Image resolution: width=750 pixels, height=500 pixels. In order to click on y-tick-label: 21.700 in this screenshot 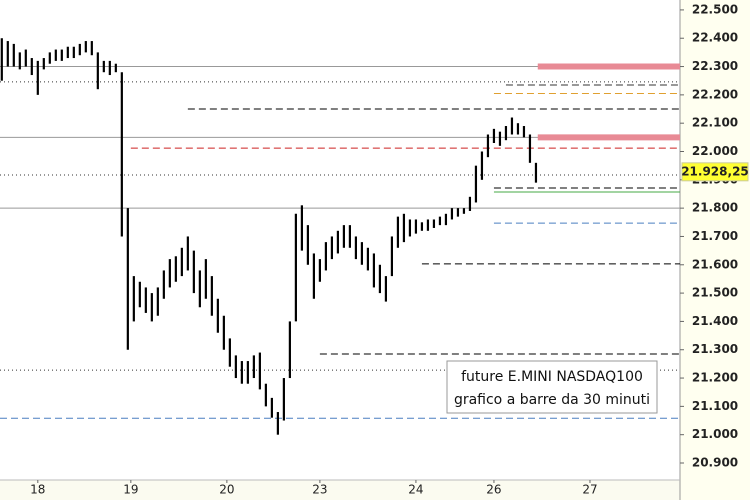, I will do `click(715, 236)`.